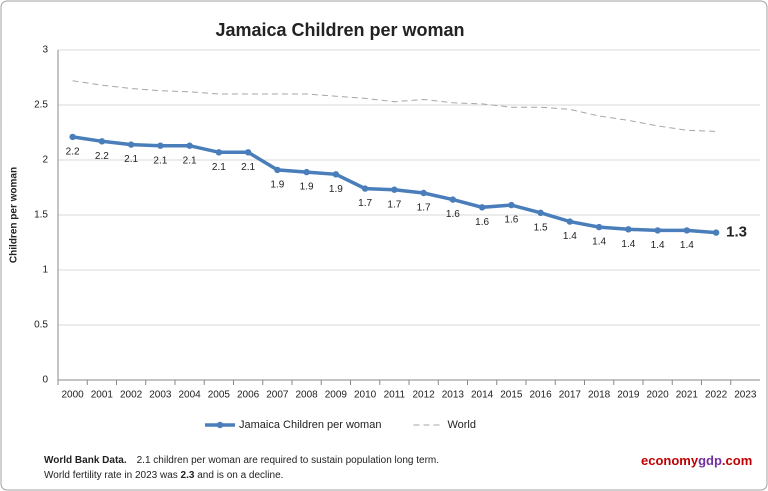  I want to click on x-tick-label: 2011, so click(395, 395).